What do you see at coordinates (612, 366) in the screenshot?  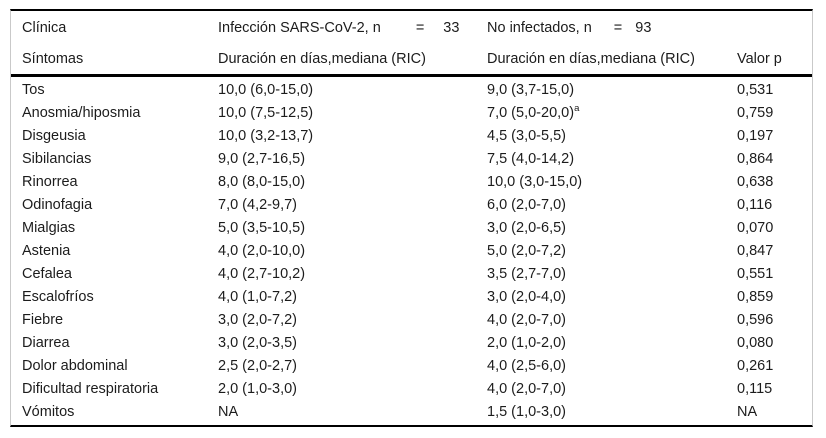 I see `notinfected-duration-cell: 4,0 (2,5-6,0)` at bounding box center [612, 366].